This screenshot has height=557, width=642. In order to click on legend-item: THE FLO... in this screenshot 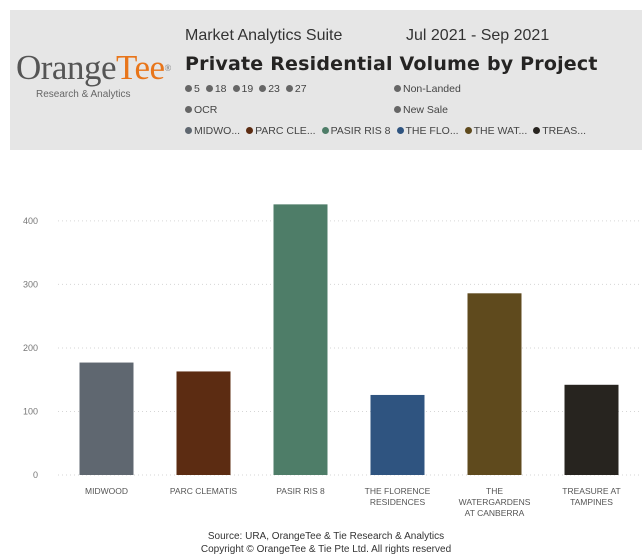, I will do `click(427, 131)`.